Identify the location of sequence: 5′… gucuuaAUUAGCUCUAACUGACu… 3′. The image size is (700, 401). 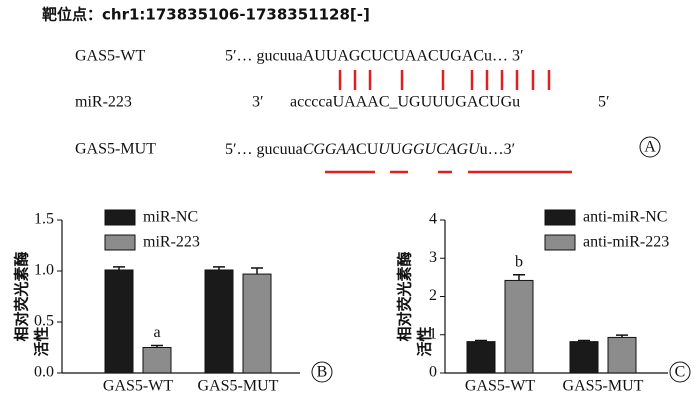
(374, 56).